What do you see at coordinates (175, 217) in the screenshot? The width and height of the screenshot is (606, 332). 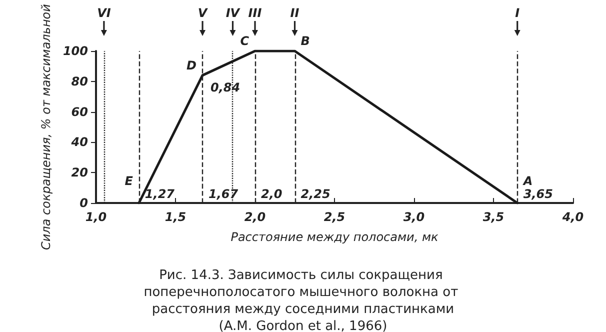 I see `x-tick-label: 1,5` at bounding box center [175, 217].